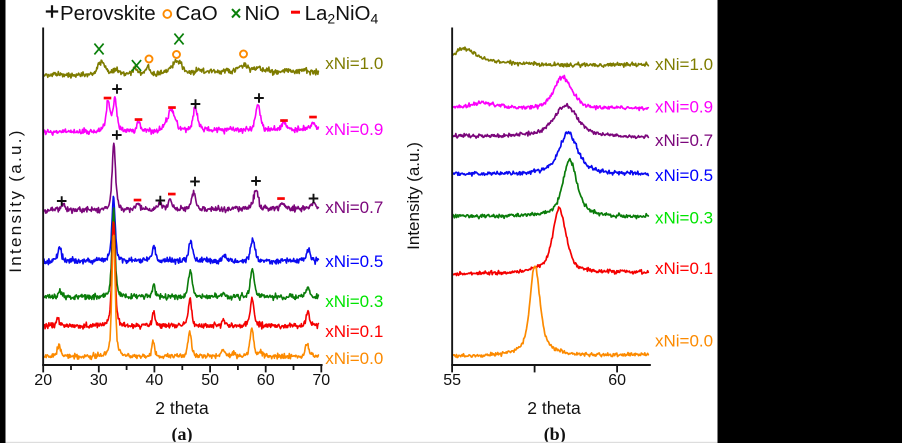  What do you see at coordinates (210, 380) in the screenshot?
I see `svg-text: 50` at bounding box center [210, 380].